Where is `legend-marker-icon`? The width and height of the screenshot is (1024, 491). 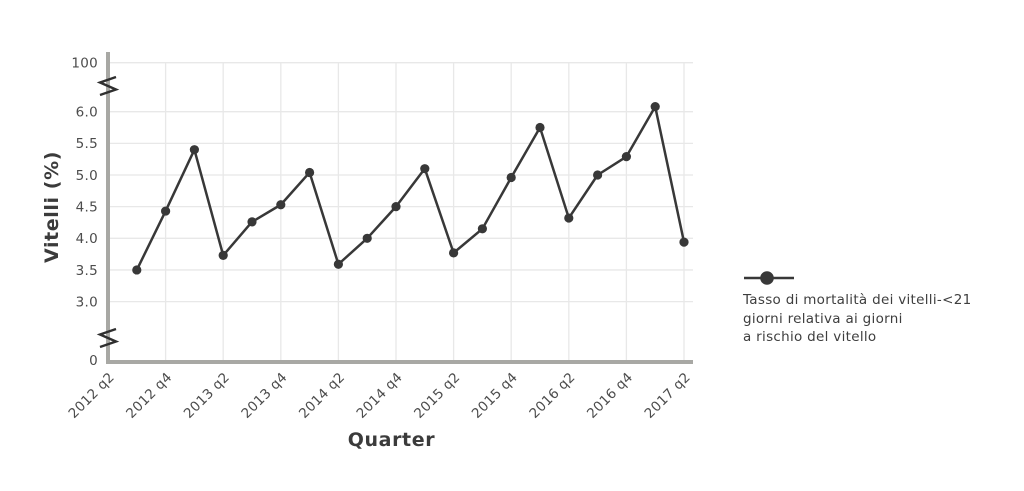 legend-marker-icon is located at coordinates (769, 278).